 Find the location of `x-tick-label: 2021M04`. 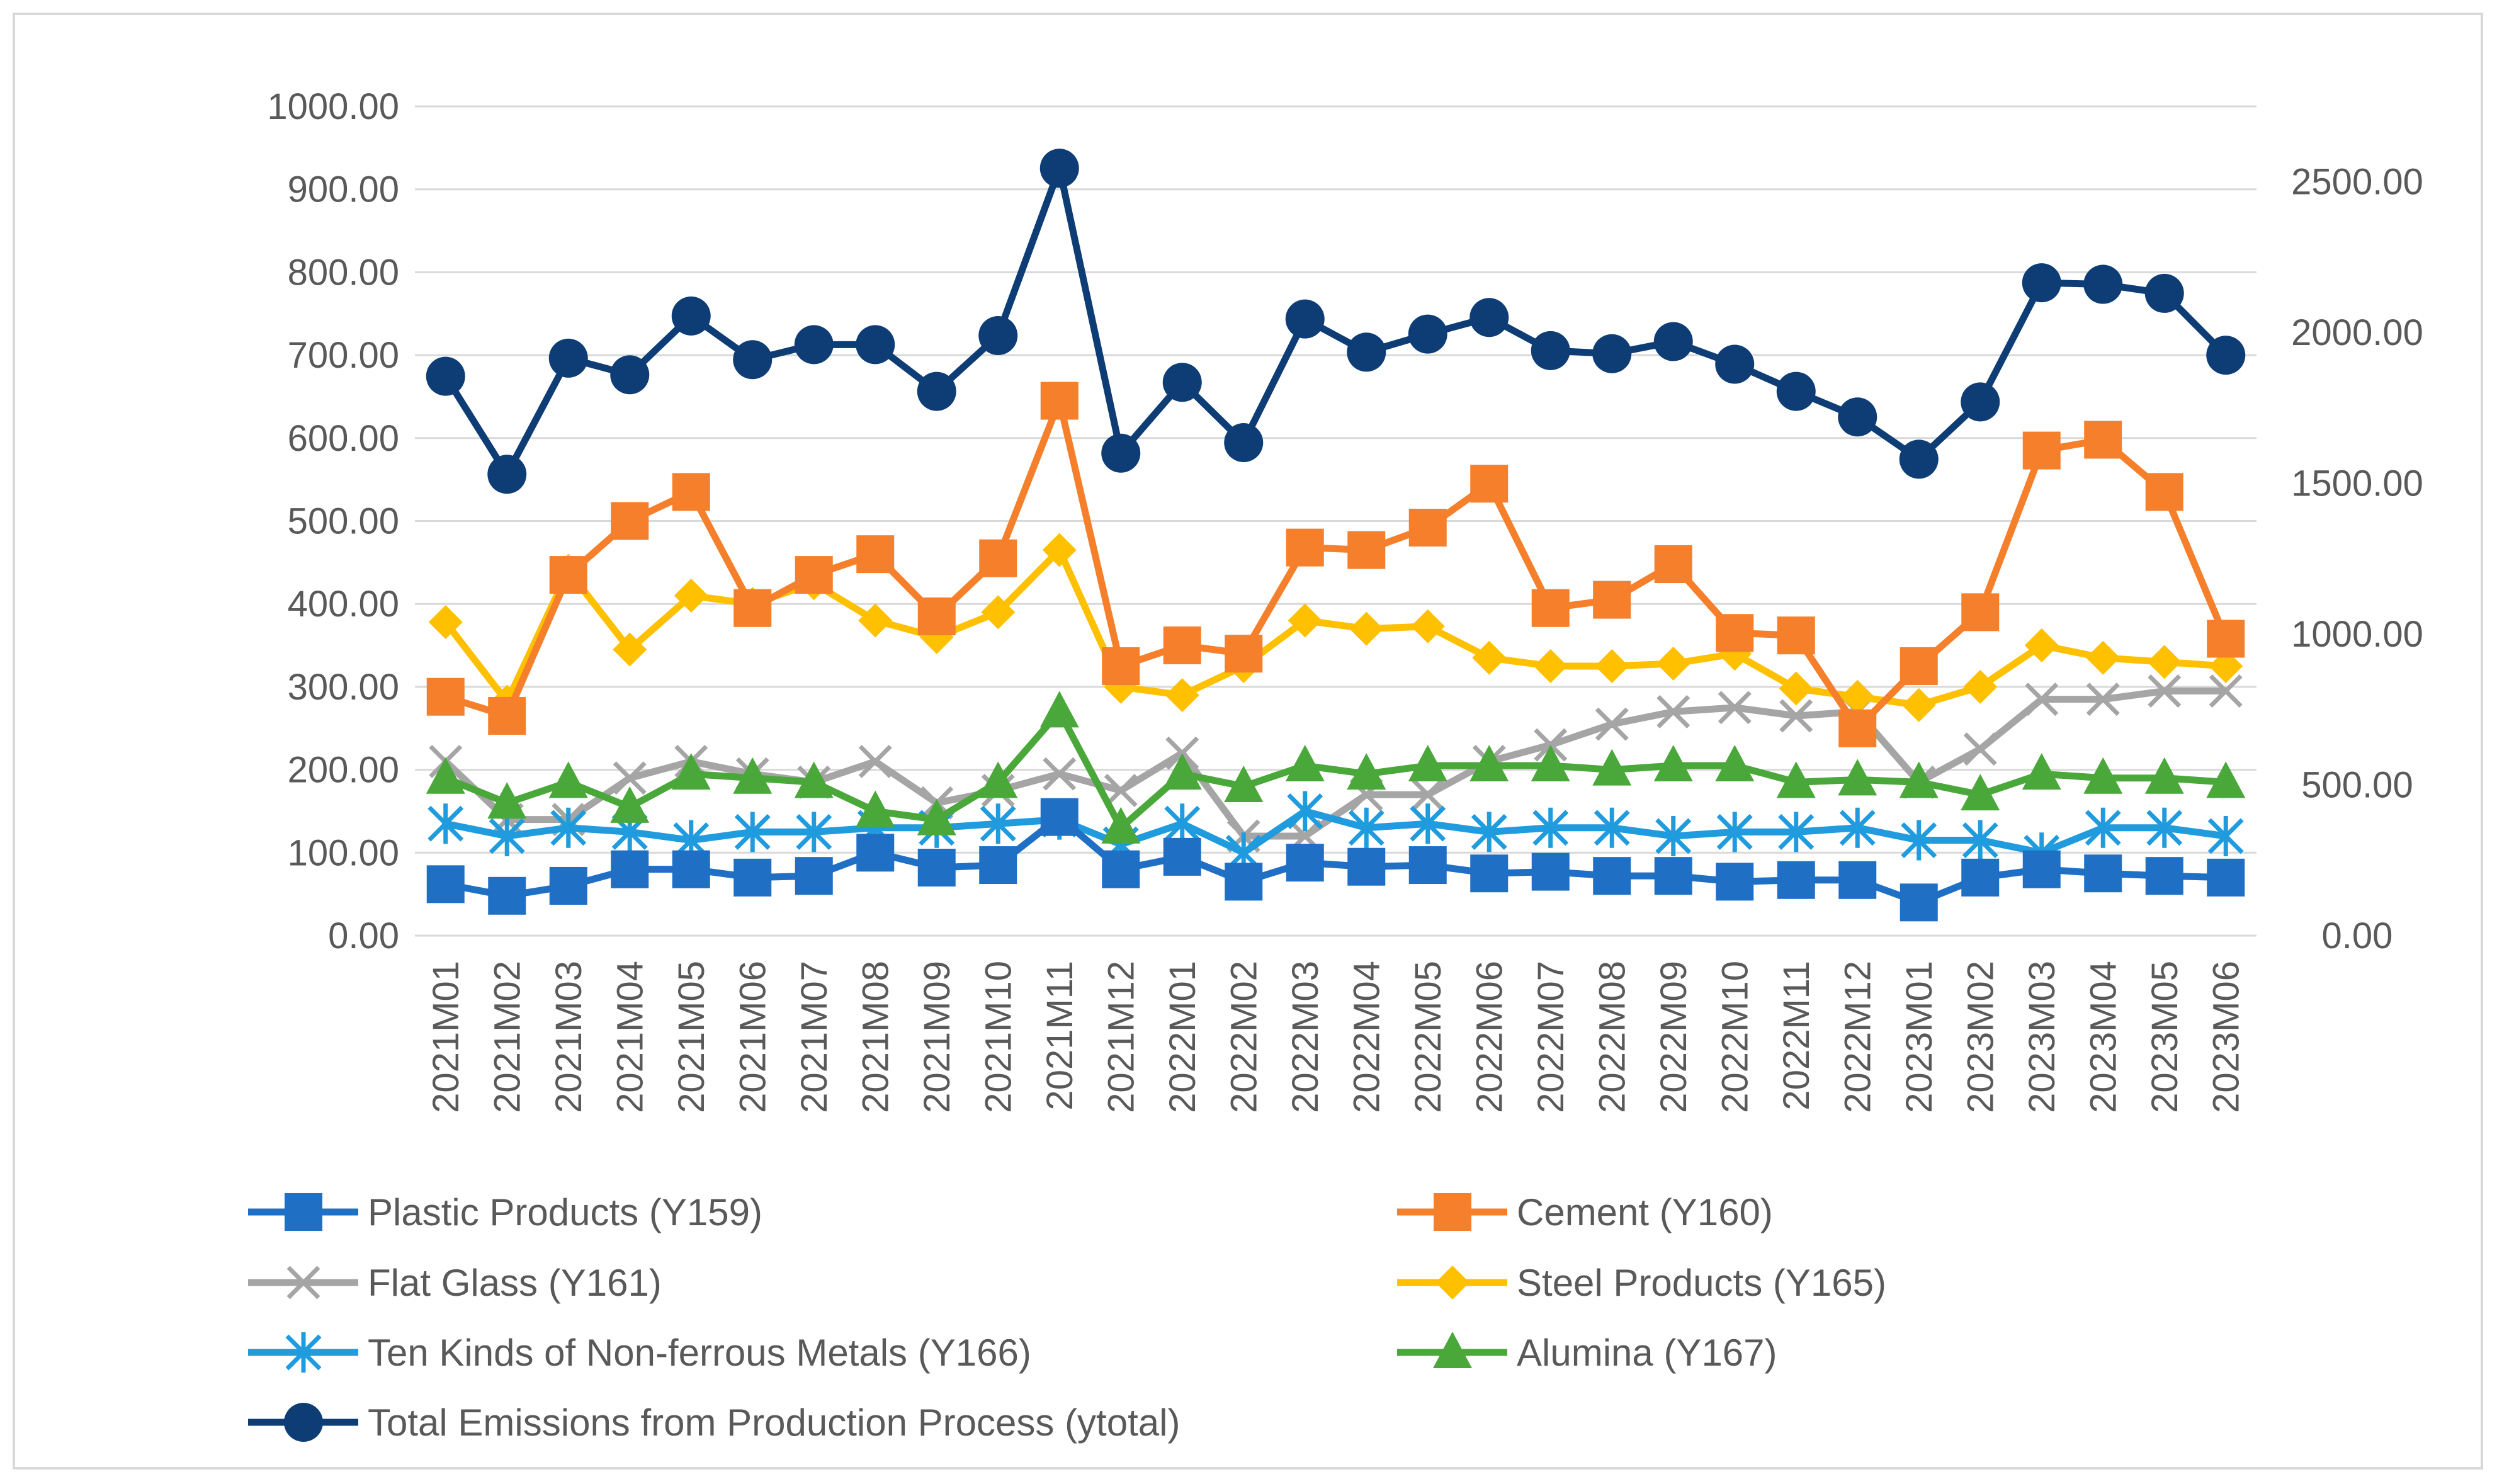

x-tick-label: 2021M04 is located at coordinates (630, 1037).